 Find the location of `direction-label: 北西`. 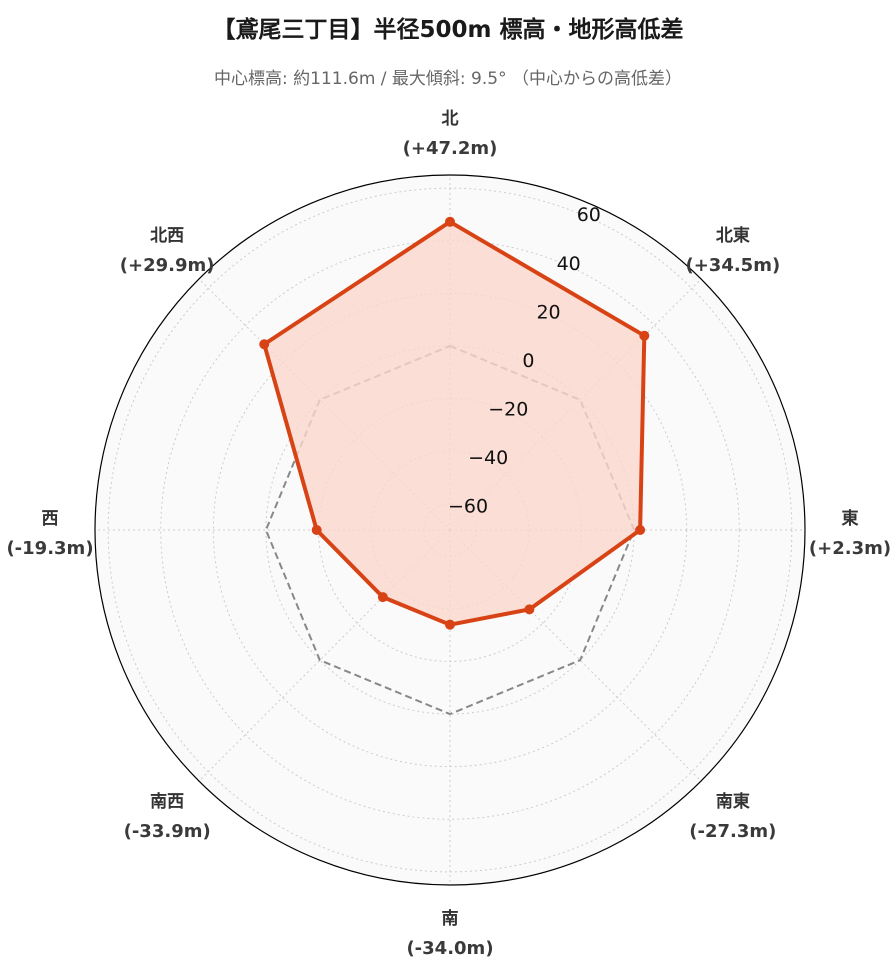

direction-label: 北西 is located at coordinates (167, 236).